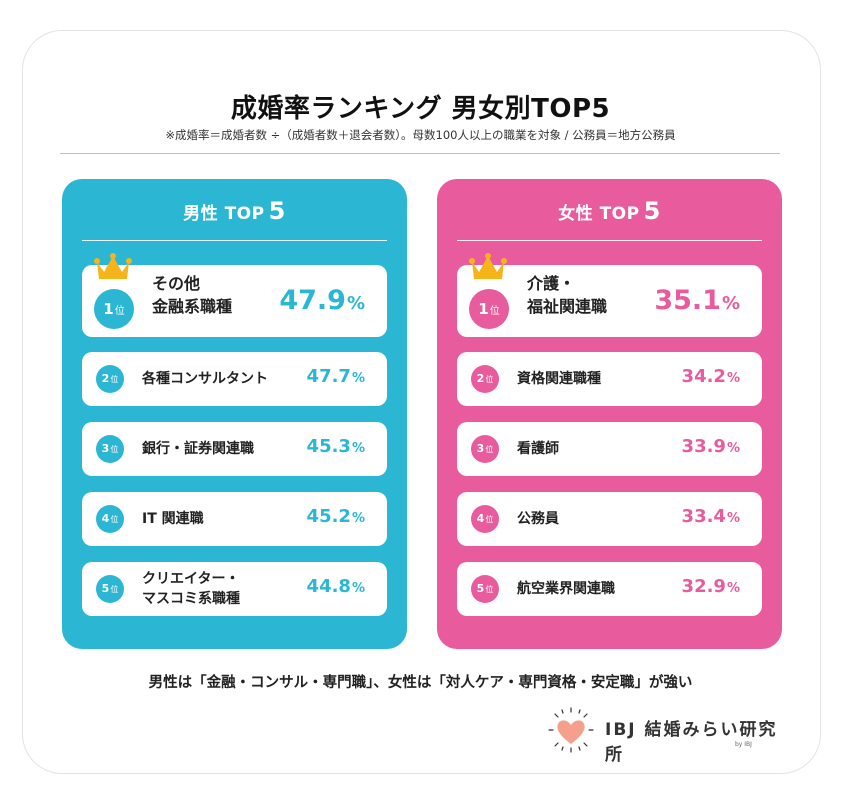  I want to click on job-title: 資格関連職種, so click(559, 379).